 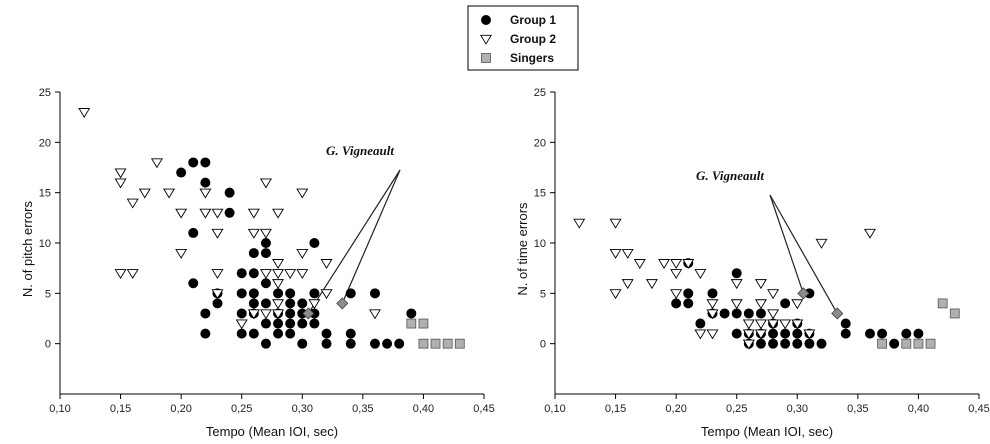 I want to click on y-tick-label: 20, so click(x=540, y=143).